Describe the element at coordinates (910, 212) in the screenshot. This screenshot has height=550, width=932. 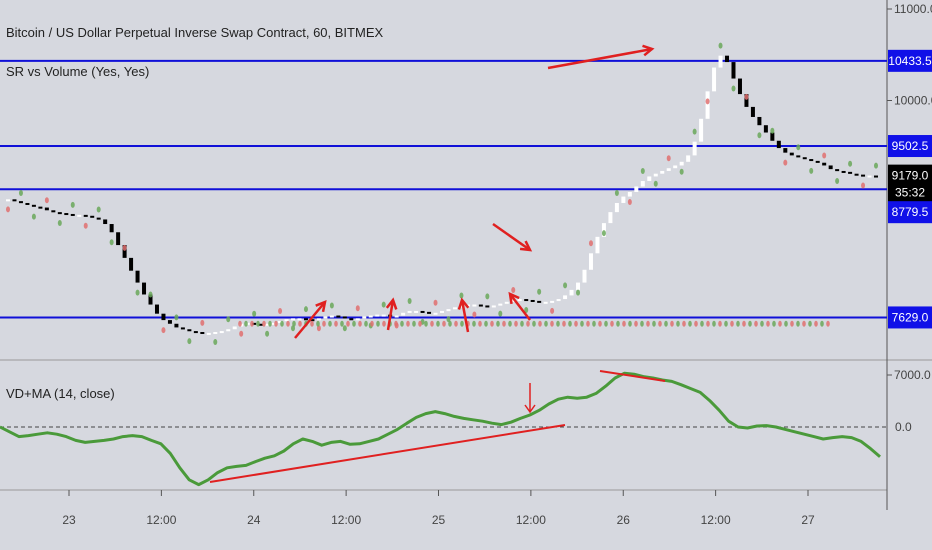
I see `price-badge` at that location.